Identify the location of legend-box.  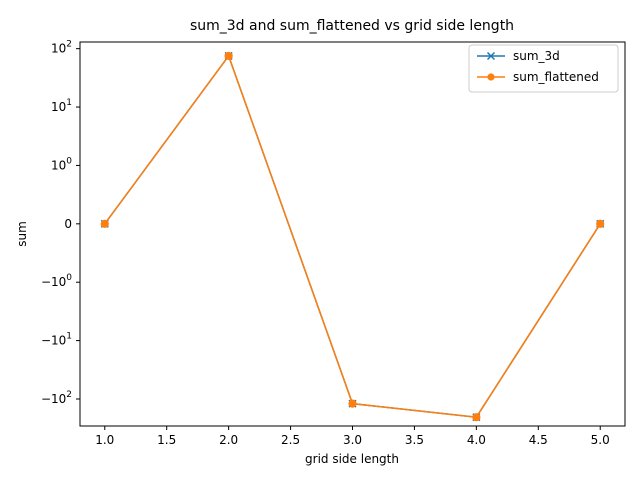
(543, 68).